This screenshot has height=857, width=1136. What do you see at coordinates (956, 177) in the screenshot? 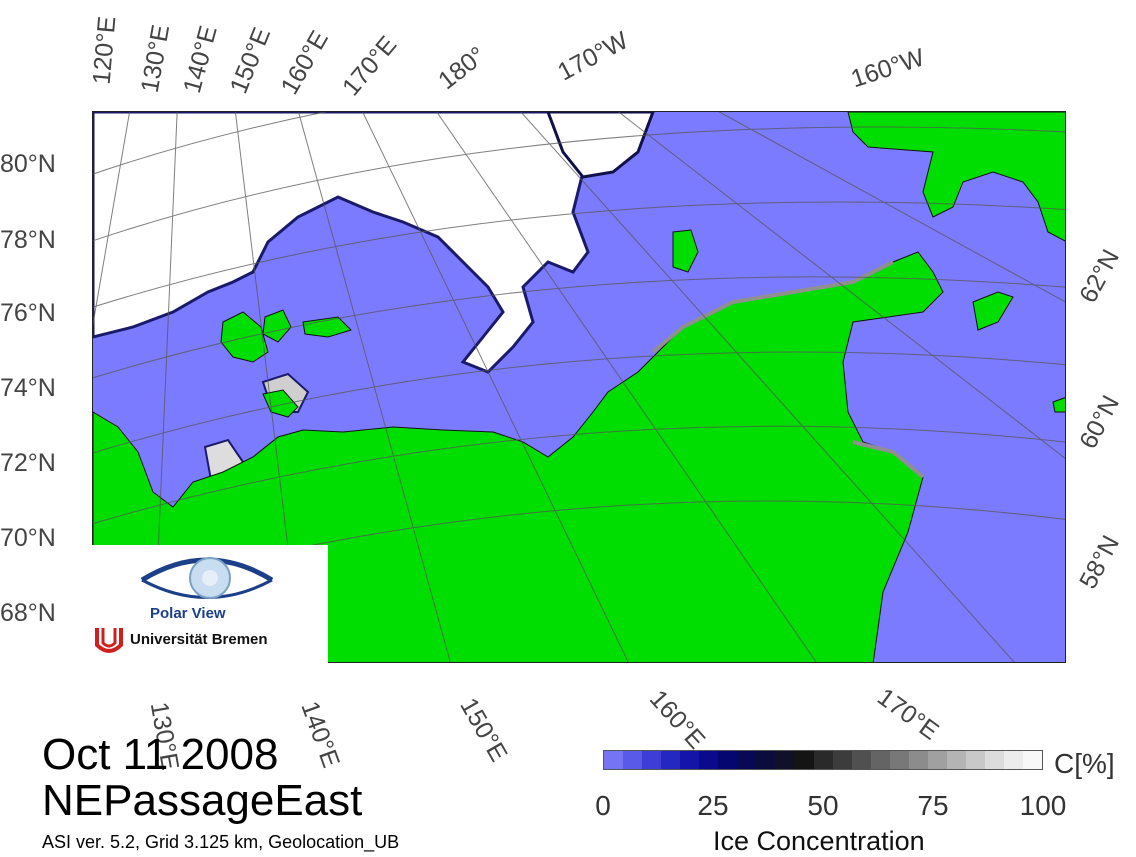
I see `alaska-land` at bounding box center [956, 177].